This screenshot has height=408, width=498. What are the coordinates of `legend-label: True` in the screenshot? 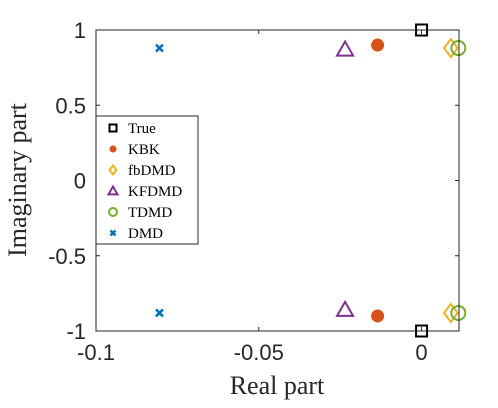 It's located at (142, 129).